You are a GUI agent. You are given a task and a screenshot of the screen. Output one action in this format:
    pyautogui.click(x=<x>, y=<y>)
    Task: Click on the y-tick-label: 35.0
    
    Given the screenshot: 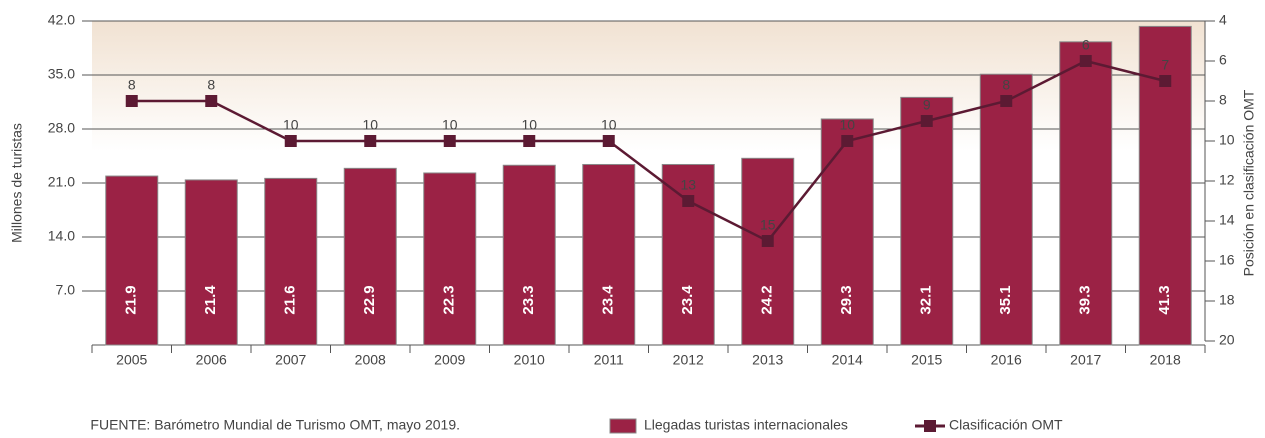 What is the action you would take?
    pyautogui.click(x=61, y=74)
    